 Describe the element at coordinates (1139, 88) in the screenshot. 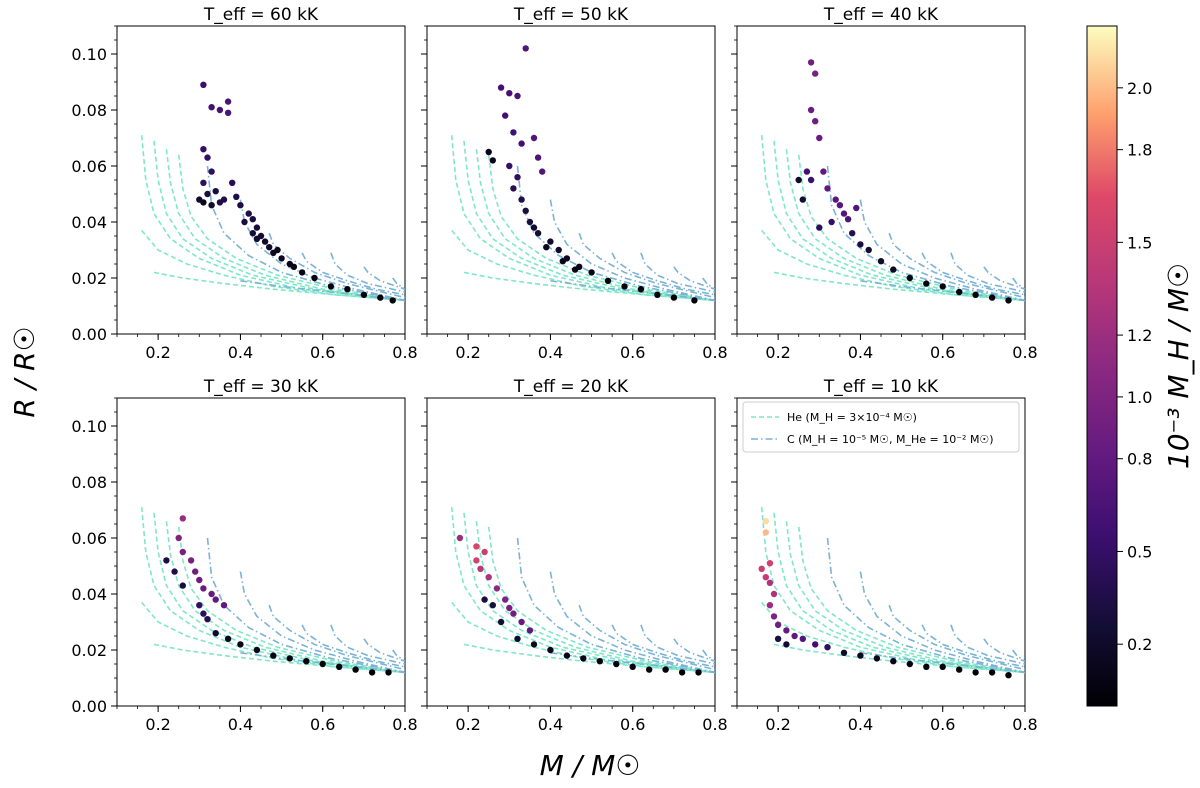

I see `colorbar-tick-label: 2.0` at that location.